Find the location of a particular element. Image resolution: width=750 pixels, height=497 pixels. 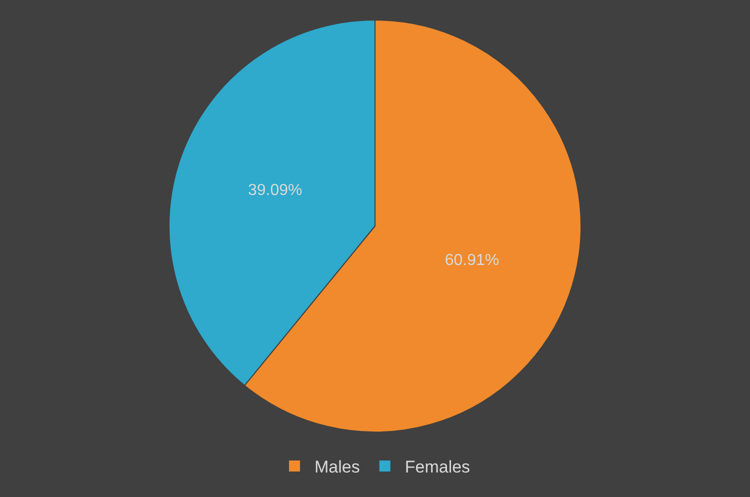

data-label: 60.91% is located at coordinates (472, 261).